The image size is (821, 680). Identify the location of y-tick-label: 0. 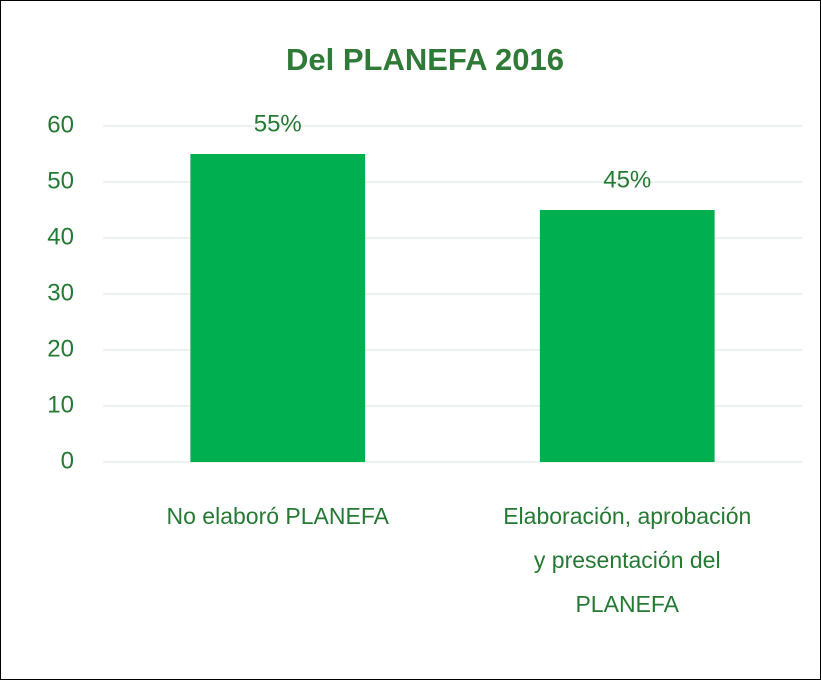
(67, 460).